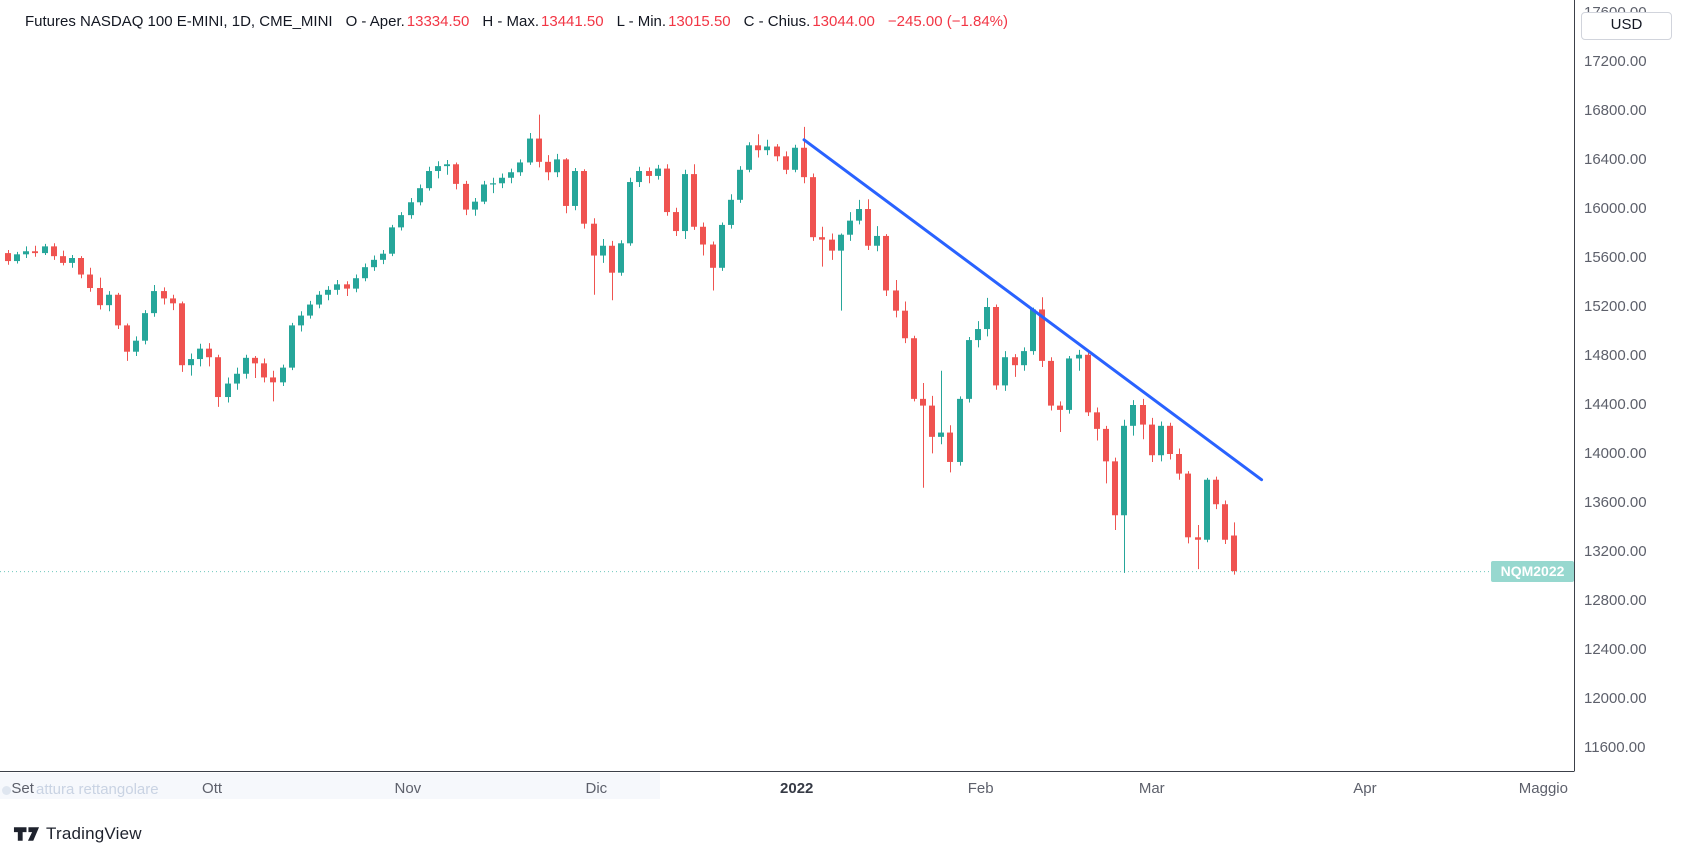 The height and width of the screenshot is (857, 1689). Describe the element at coordinates (1626, 26) in the screenshot. I see `currency-button: USD` at that location.